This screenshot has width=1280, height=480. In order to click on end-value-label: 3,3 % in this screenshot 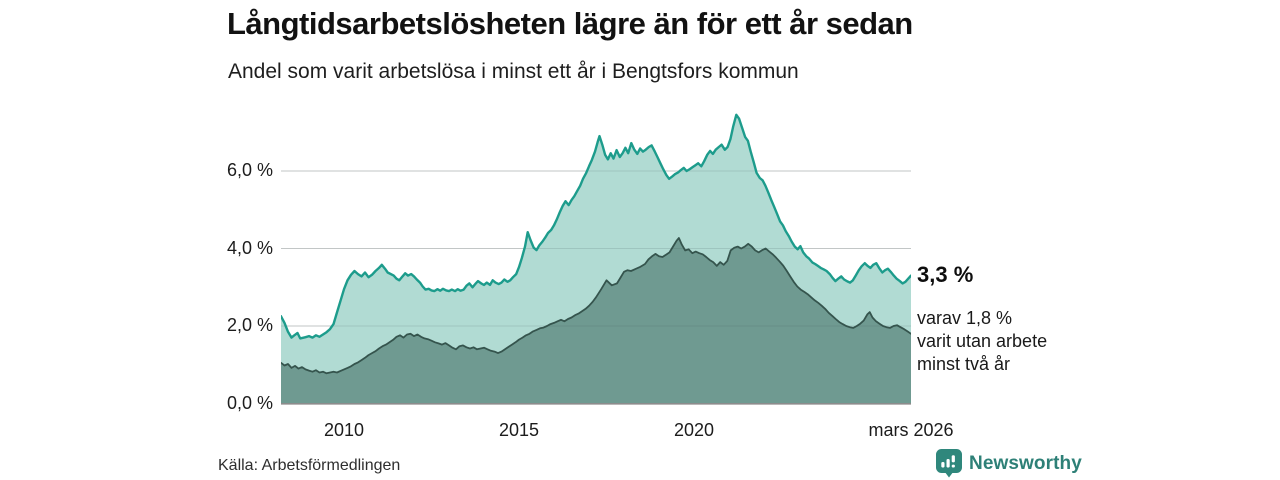, I will do `click(945, 274)`.